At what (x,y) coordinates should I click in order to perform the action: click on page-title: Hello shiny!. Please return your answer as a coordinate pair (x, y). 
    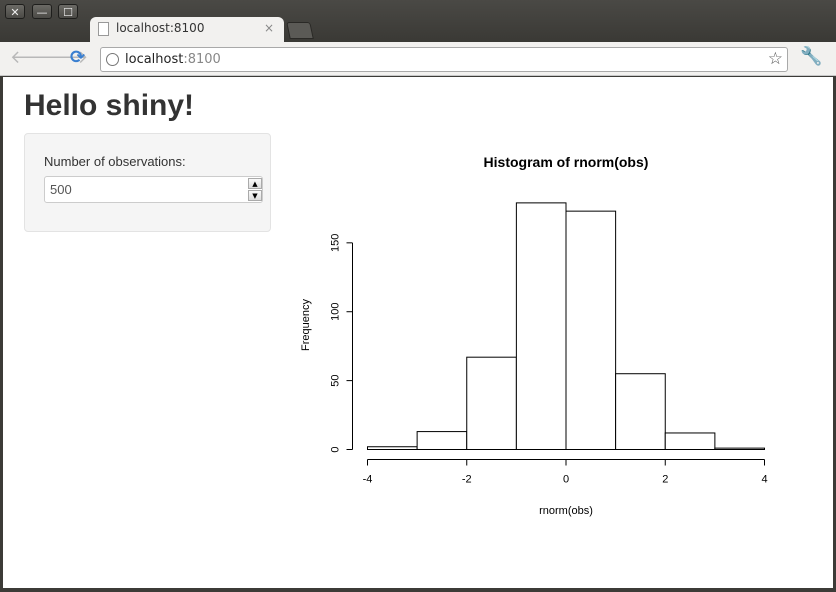
    Looking at the image, I should click on (109, 105).